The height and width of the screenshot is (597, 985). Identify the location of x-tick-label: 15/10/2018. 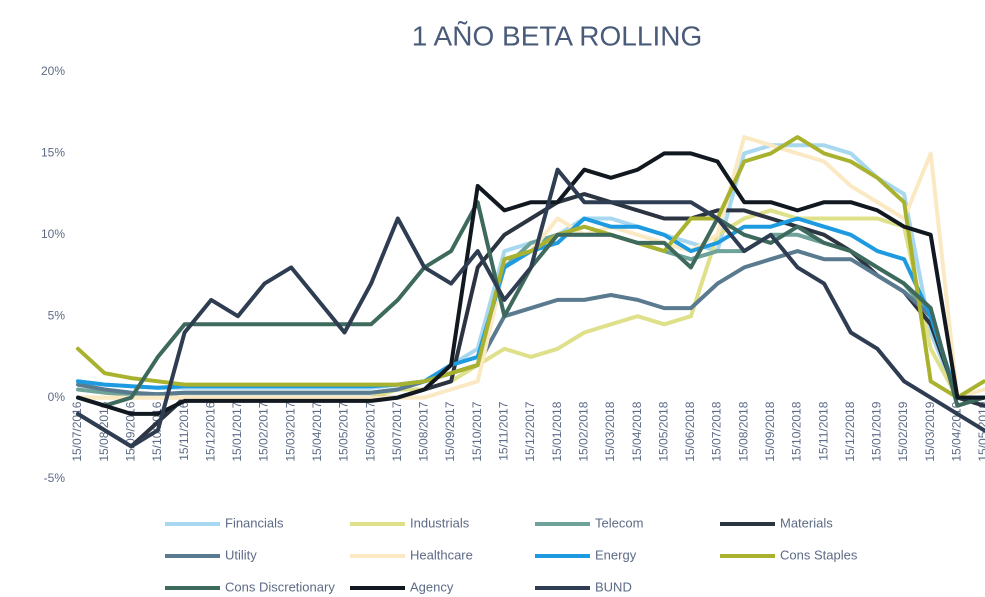
(797, 431).